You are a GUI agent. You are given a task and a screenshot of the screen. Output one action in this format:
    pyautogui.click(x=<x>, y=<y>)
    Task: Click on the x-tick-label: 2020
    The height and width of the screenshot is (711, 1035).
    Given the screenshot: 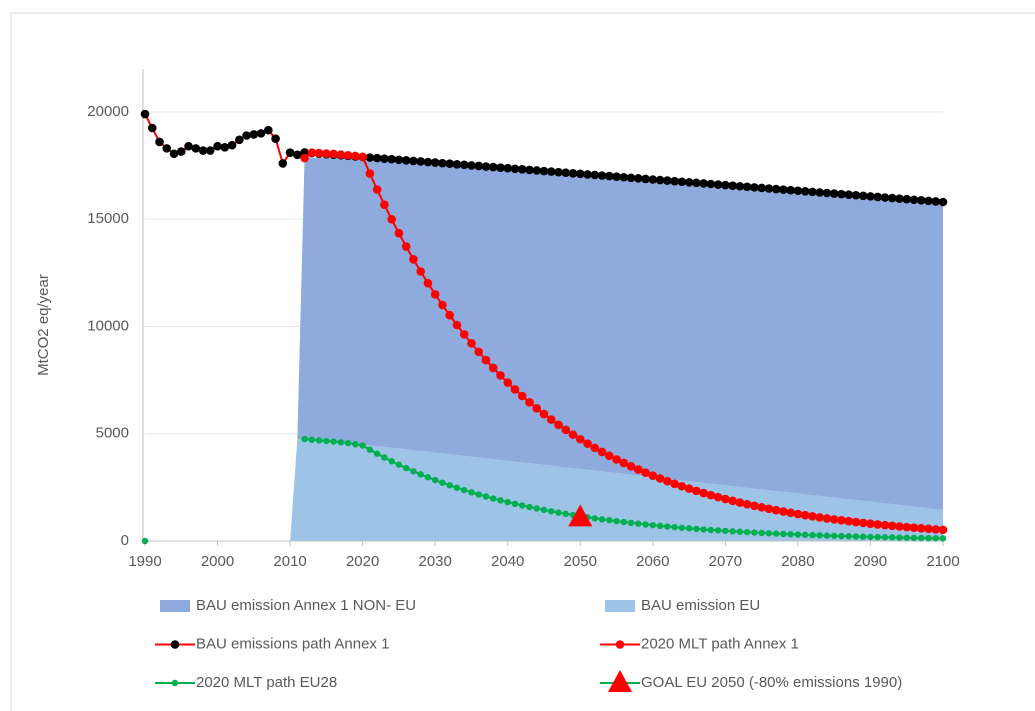 What is the action you would take?
    pyautogui.click(x=362, y=561)
    